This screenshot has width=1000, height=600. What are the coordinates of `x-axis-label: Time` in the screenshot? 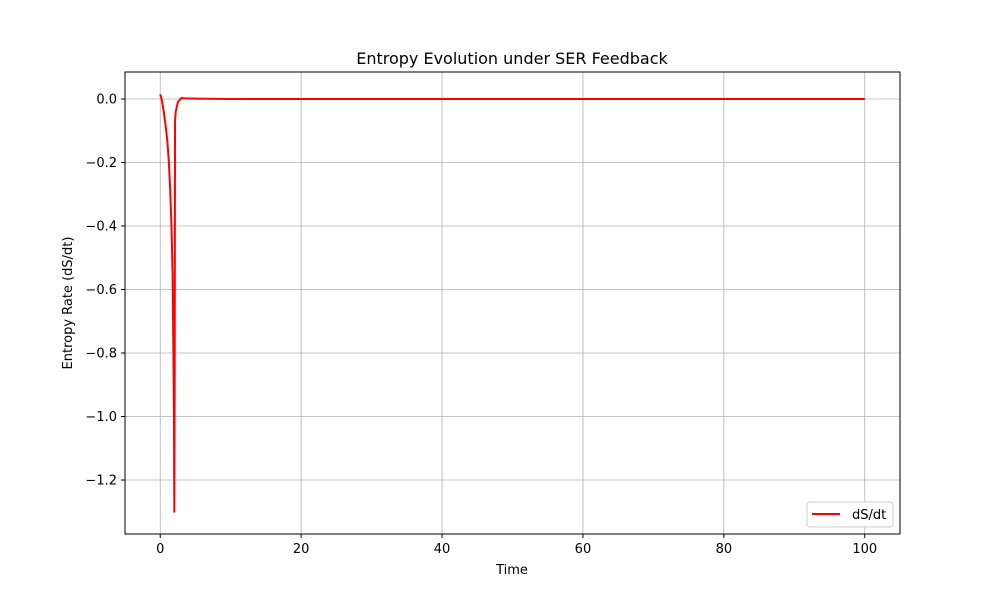 It's located at (511, 570).